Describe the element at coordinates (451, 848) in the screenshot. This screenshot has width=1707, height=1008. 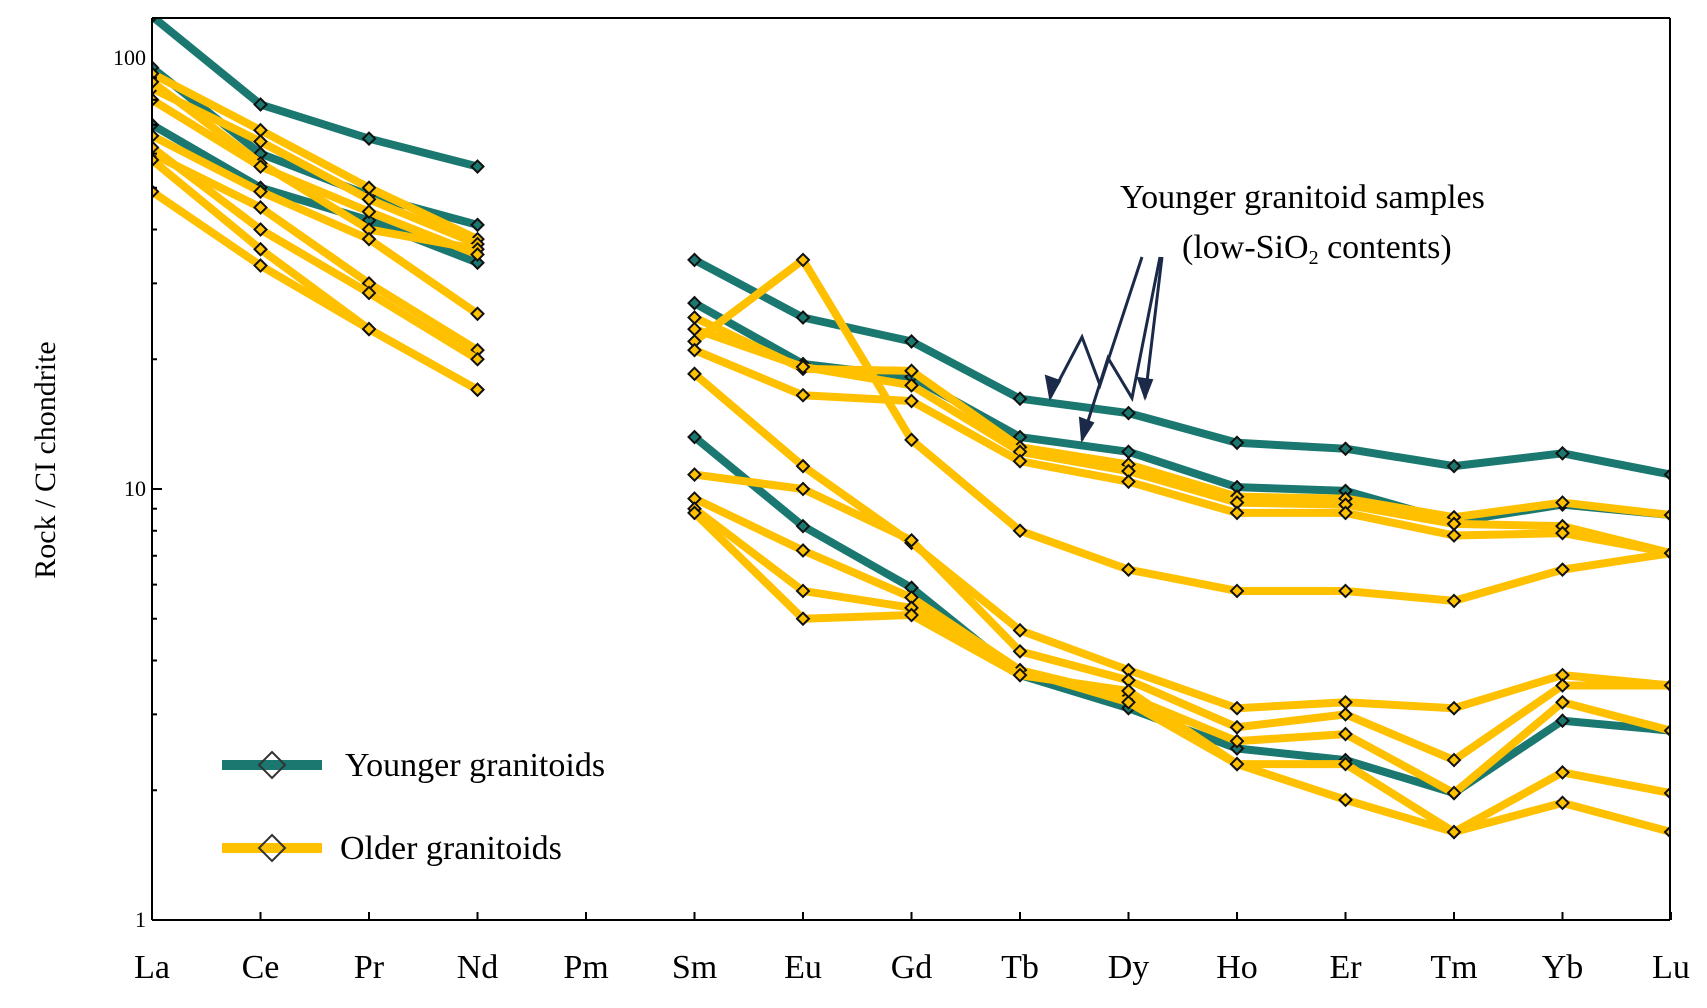
I see `legend-label-older: Older granitoids` at that location.